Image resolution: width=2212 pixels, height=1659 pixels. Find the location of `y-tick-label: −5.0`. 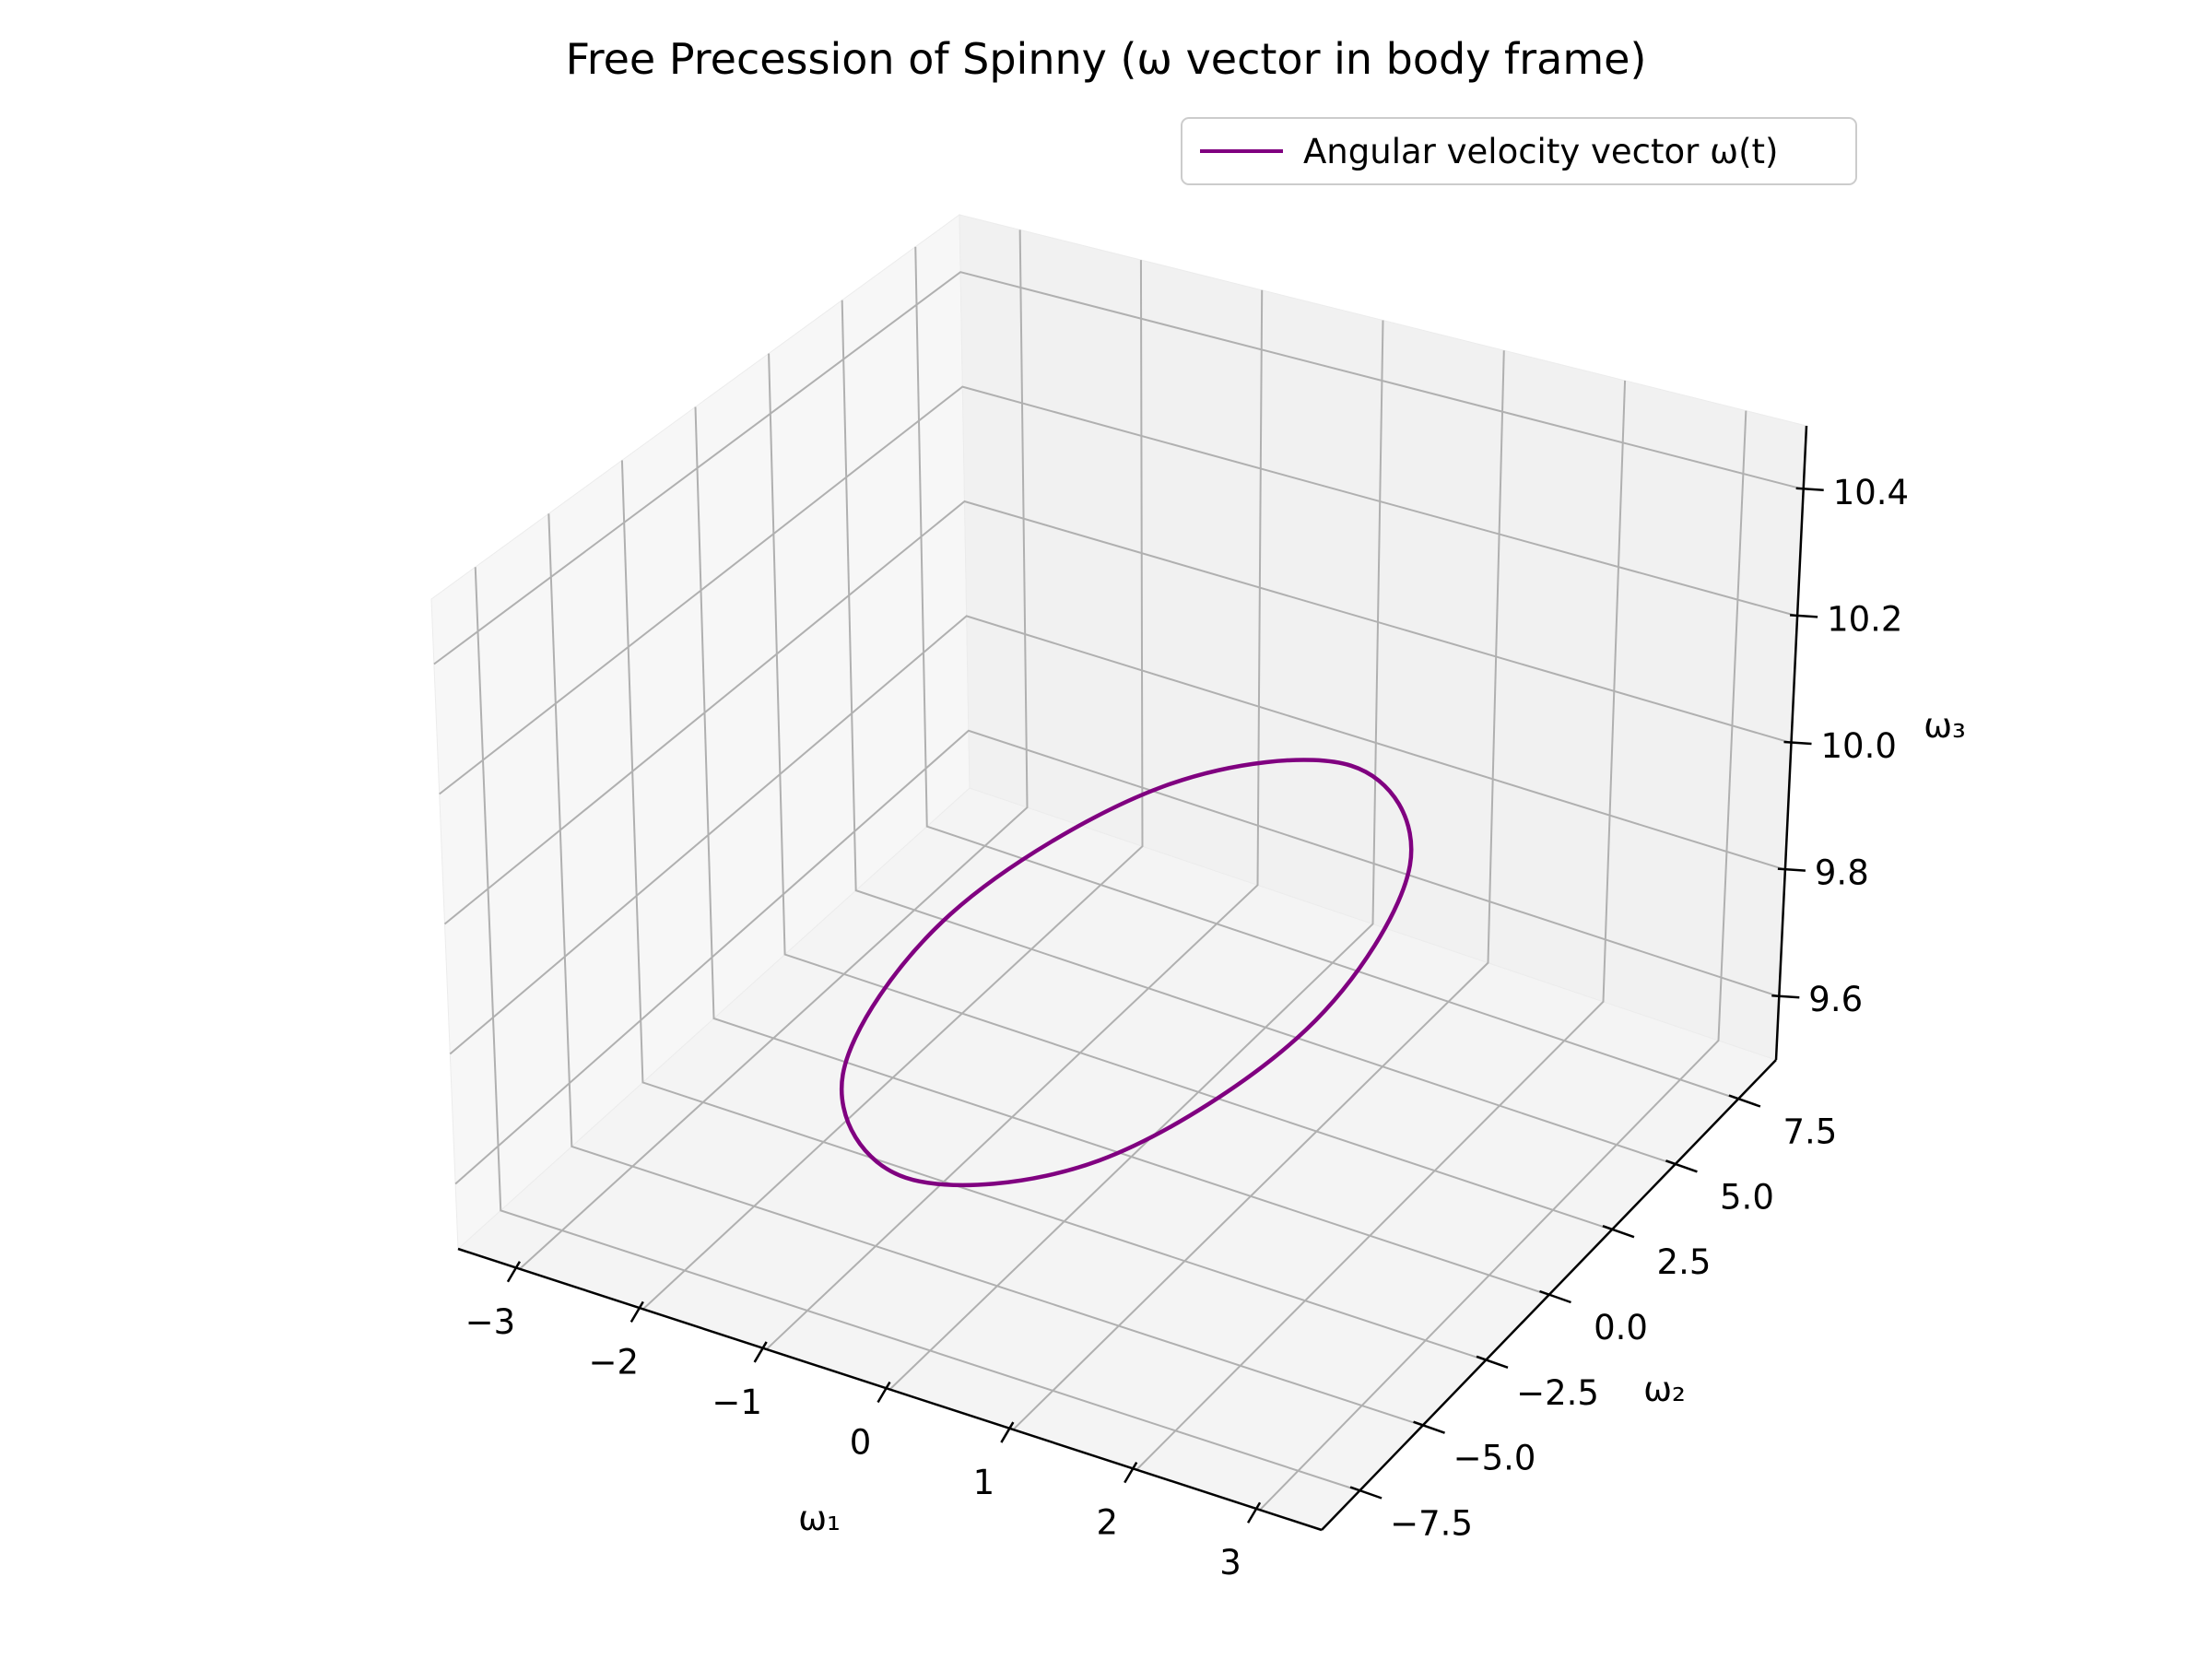

y-tick-label: −5.0 is located at coordinates (1494, 1458).